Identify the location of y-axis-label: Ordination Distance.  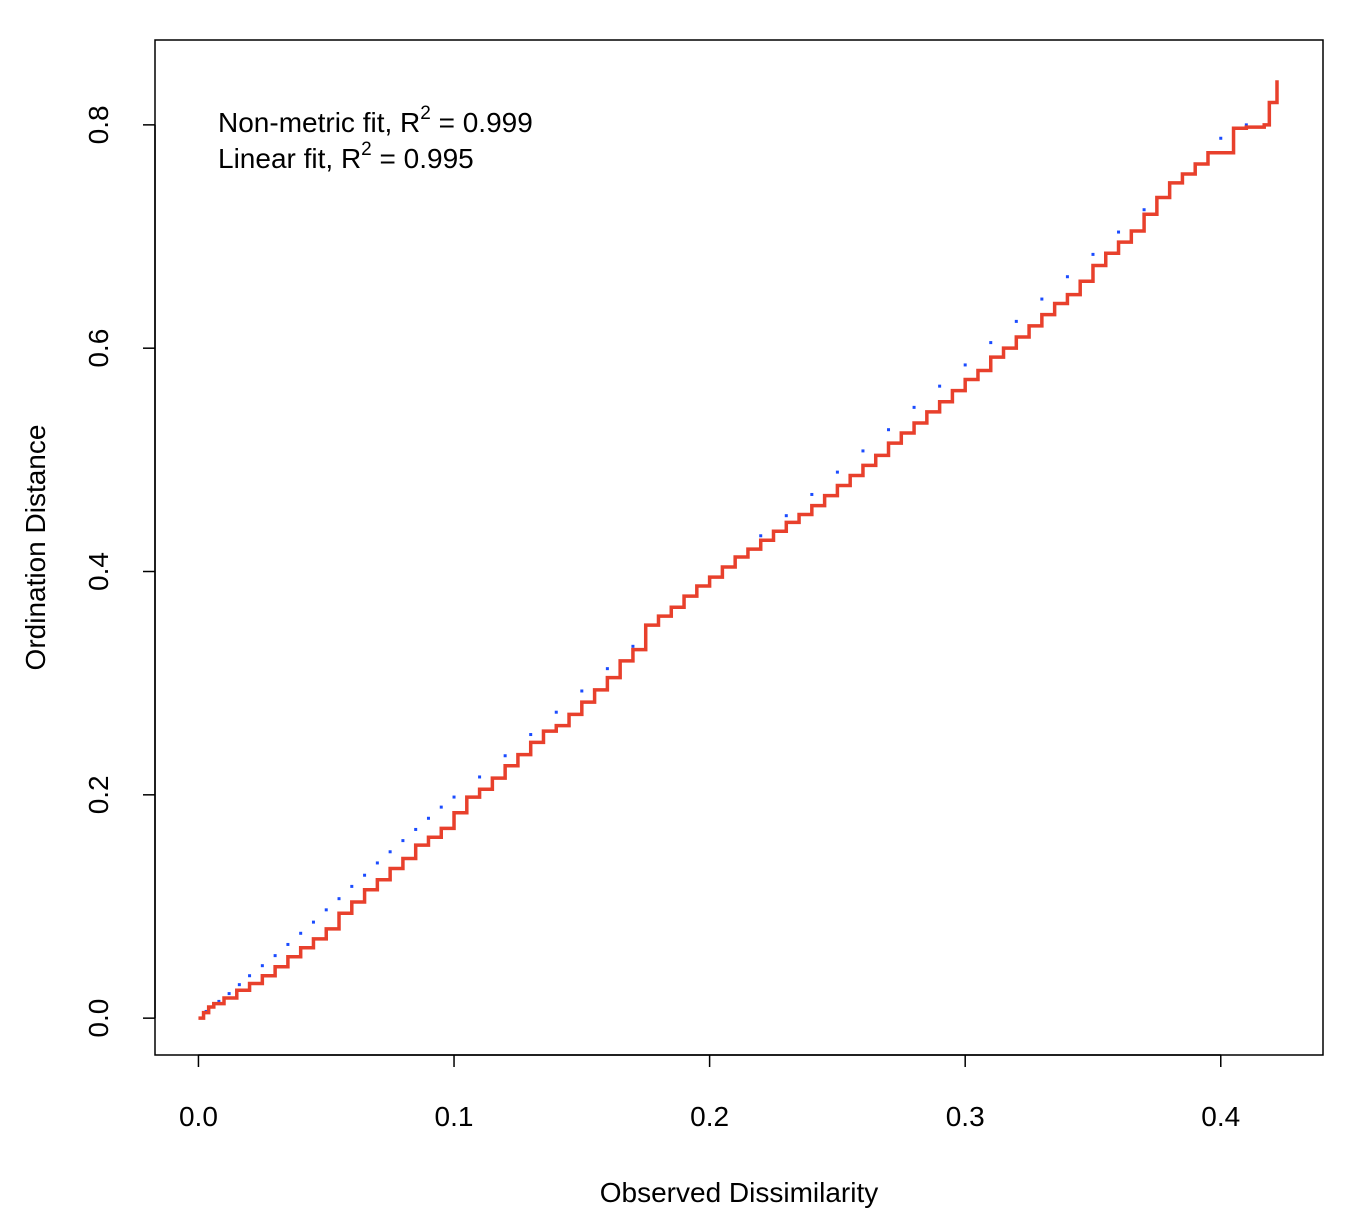
(35, 548).